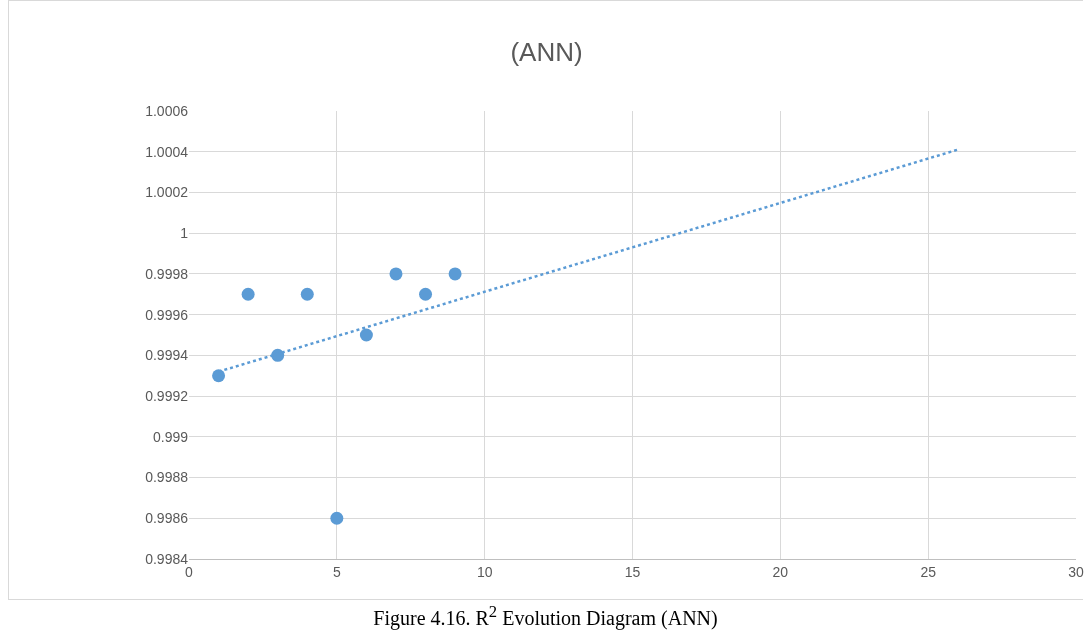 This screenshot has height=633, width=1091. I want to click on y-tick-label: 1.0002, so click(167, 192).